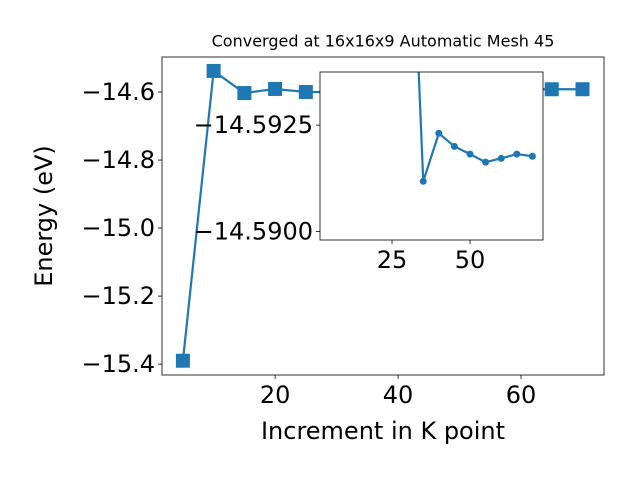 This screenshot has height=480, width=640. What do you see at coordinates (118, 92) in the screenshot?
I see `y-tick-label: −14.6` at bounding box center [118, 92].